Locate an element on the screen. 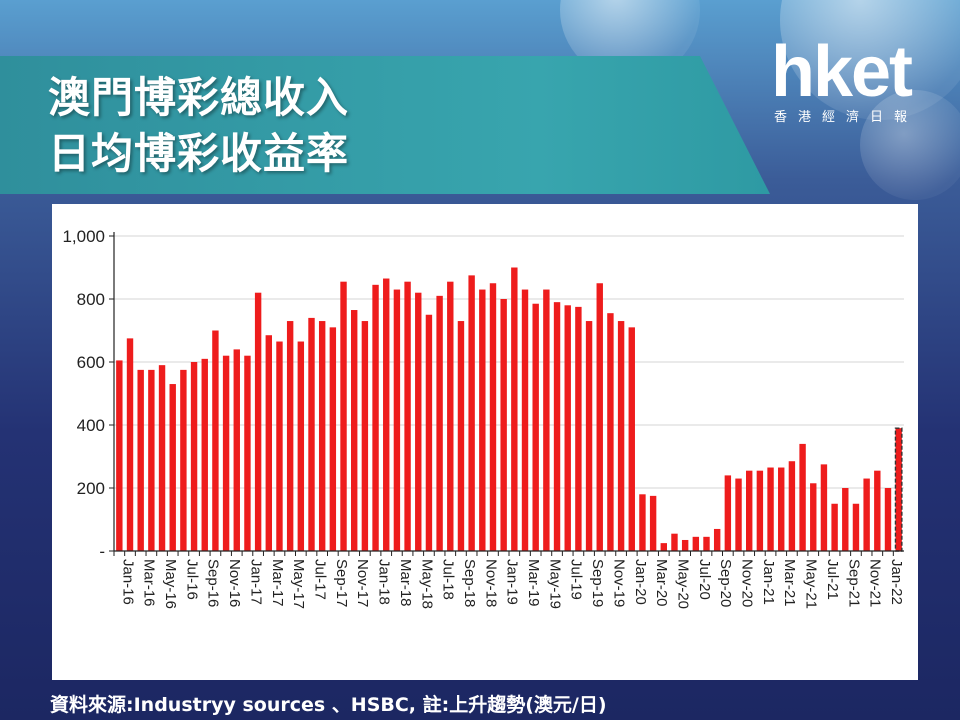 The image size is (960, 720). x-tick-label: Jan-16 is located at coordinates (127, 582).